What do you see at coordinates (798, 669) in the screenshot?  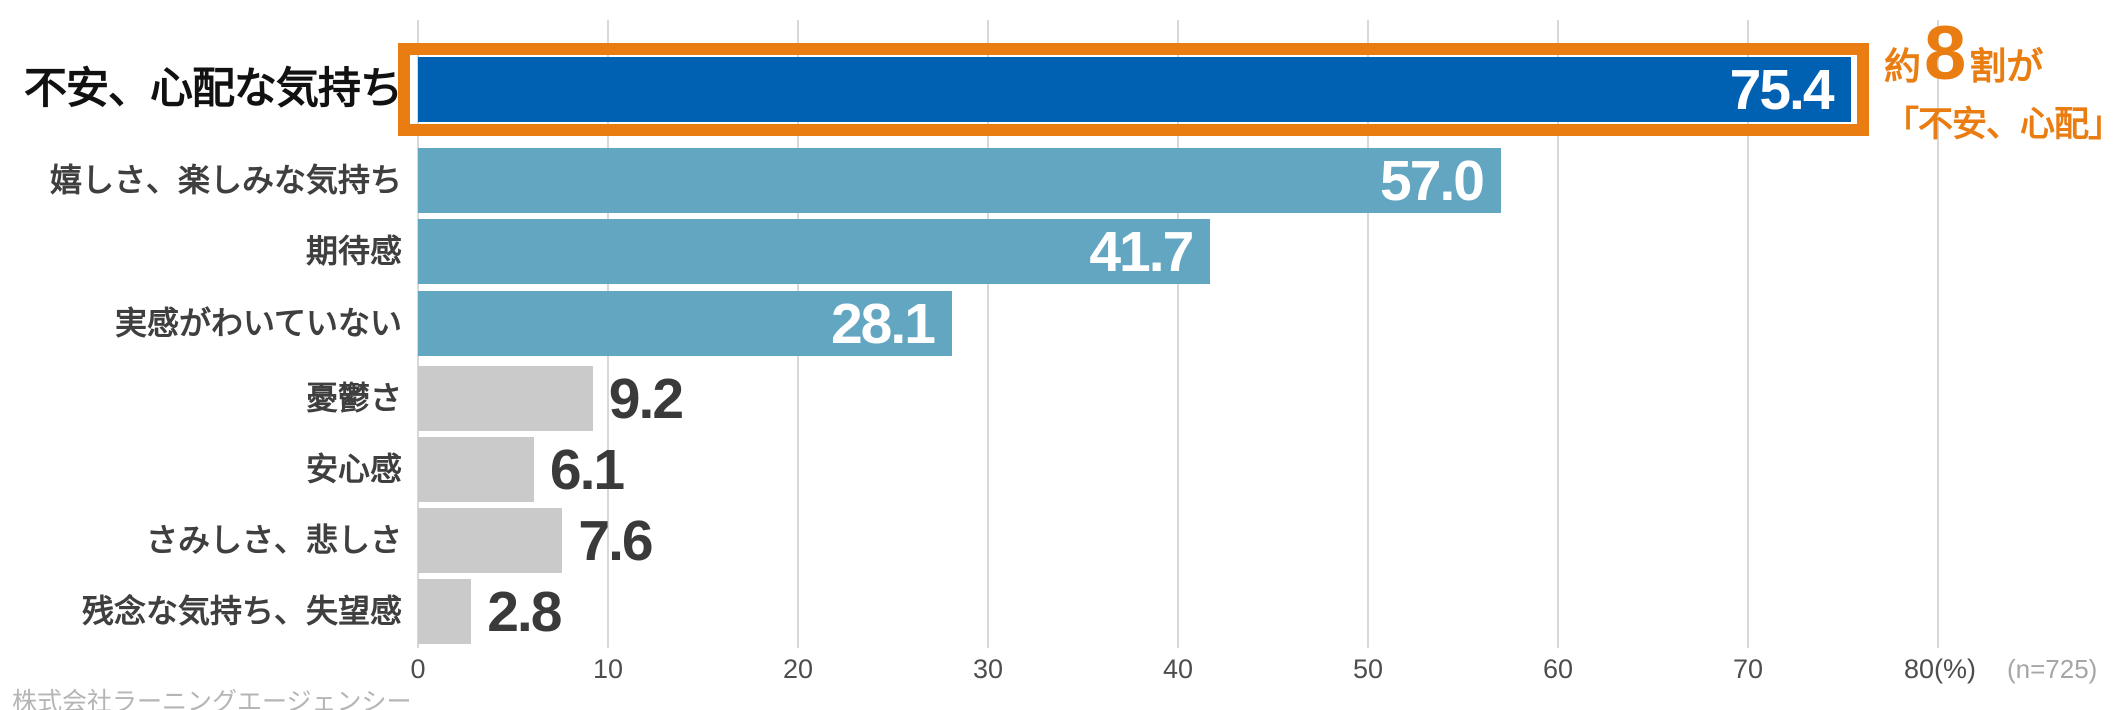 I see `x-tick-label-20: 20` at bounding box center [798, 669].